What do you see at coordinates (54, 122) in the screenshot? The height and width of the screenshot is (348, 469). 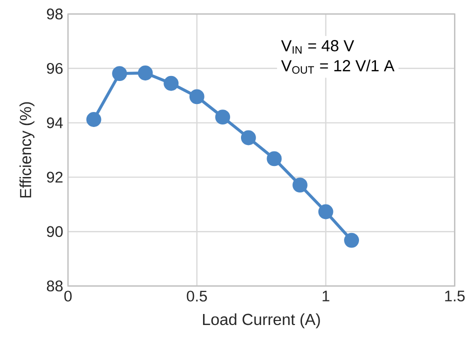 I see `y-tick-label: 94` at bounding box center [54, 122].